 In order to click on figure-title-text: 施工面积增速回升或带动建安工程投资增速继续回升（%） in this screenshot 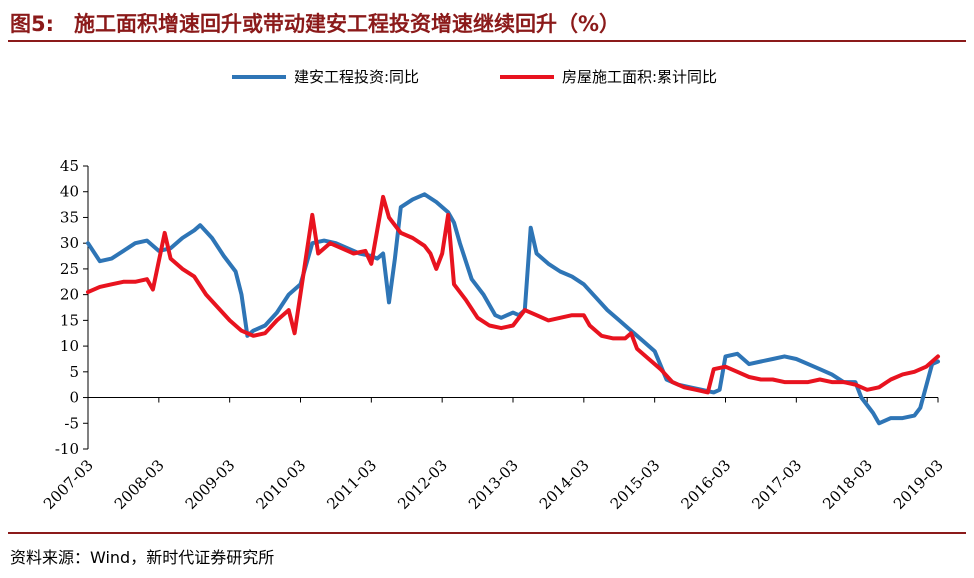, I will do `click(347, 24)`.